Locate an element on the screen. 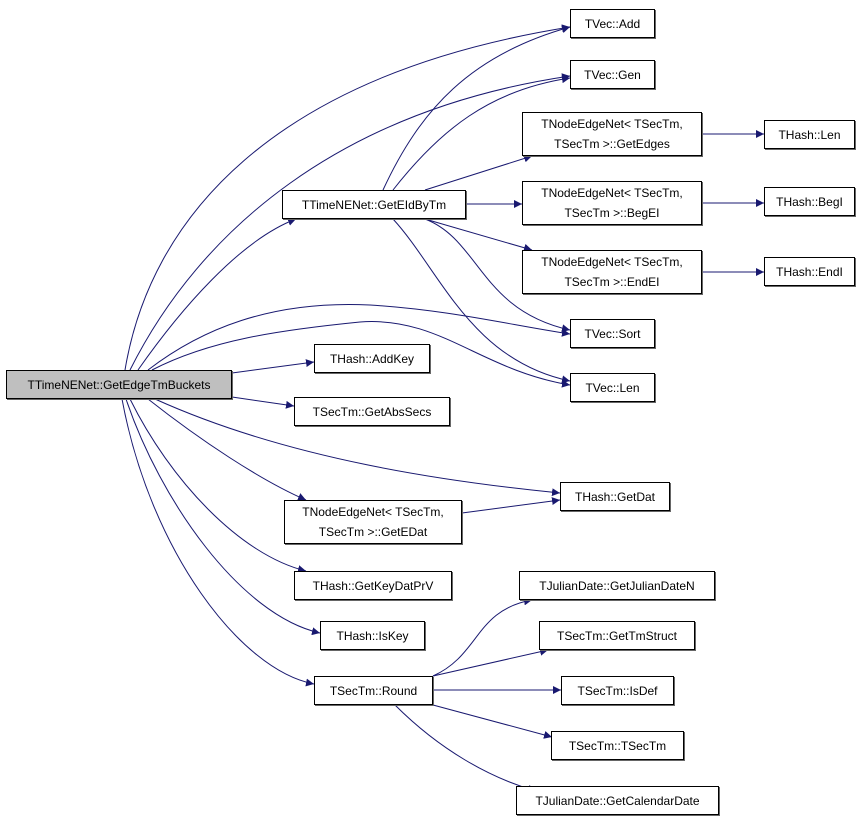 This screenshot has height=819, width=864. node-vec-add: TVec::Add is located at coordinates (612, 23).